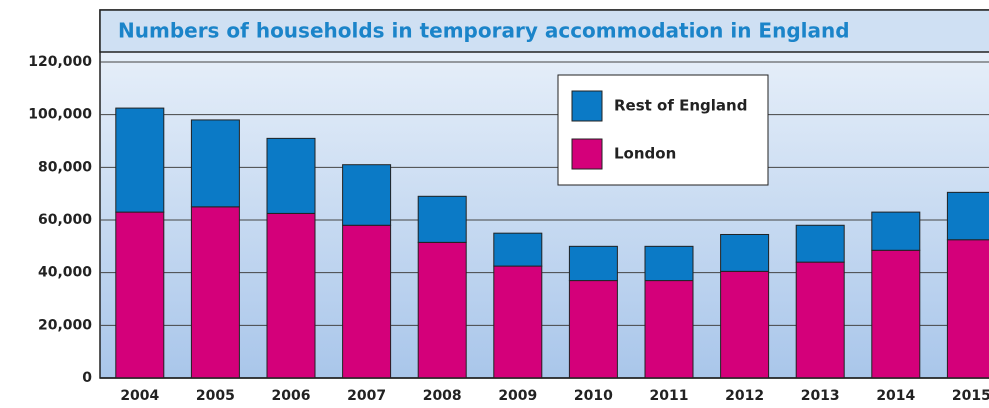  What do you see at coordinates (744, 396) in the screenshot?
I see `x-tick-label: 2012` at bounding box center [744, 396].